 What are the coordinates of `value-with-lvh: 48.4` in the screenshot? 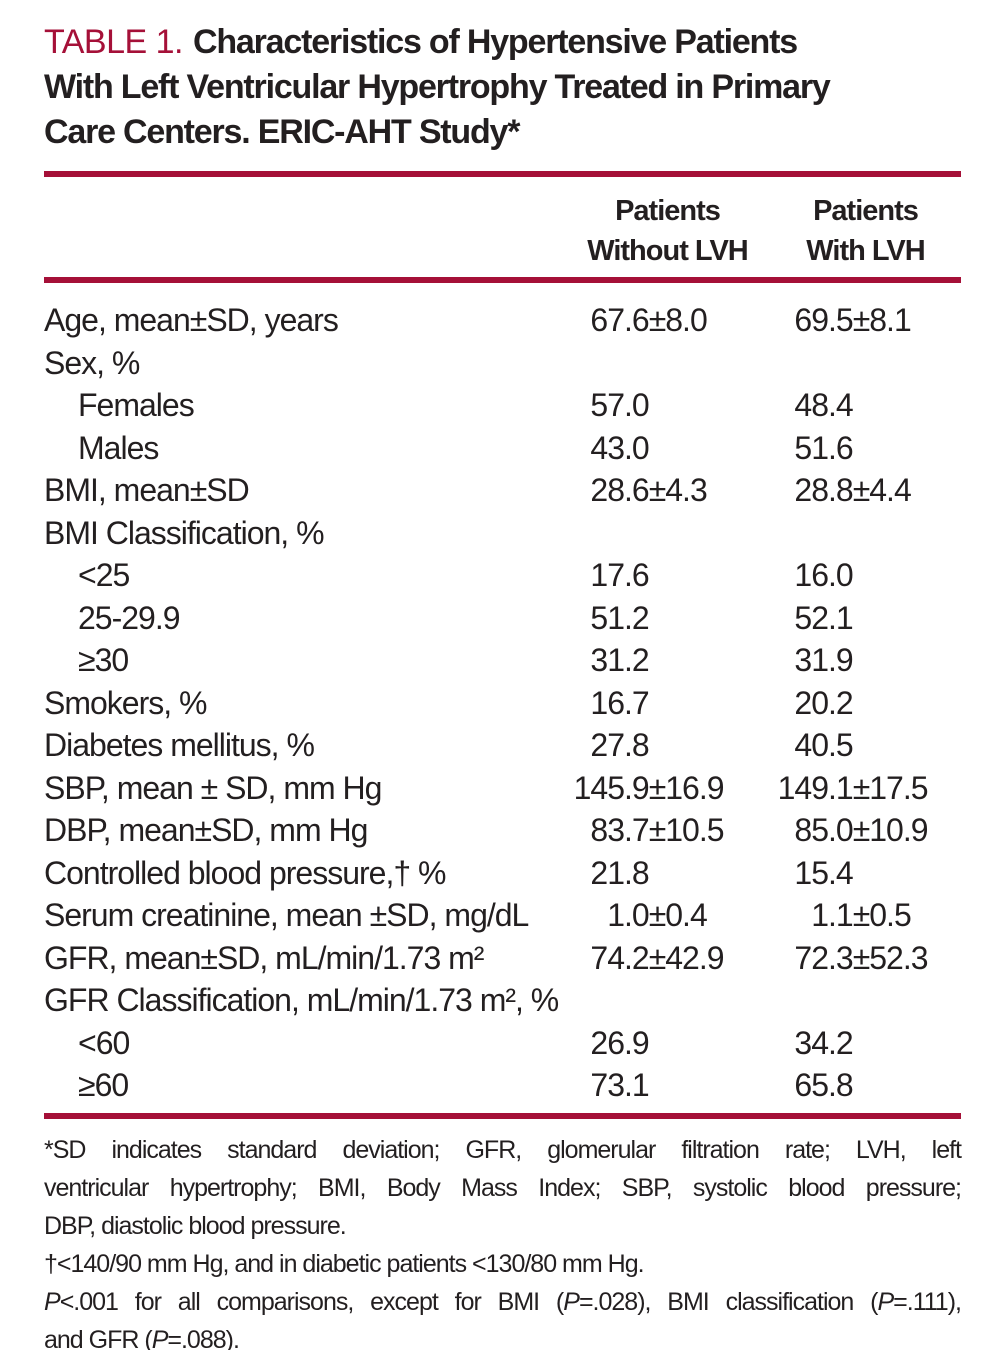 It's located at (865, 405).